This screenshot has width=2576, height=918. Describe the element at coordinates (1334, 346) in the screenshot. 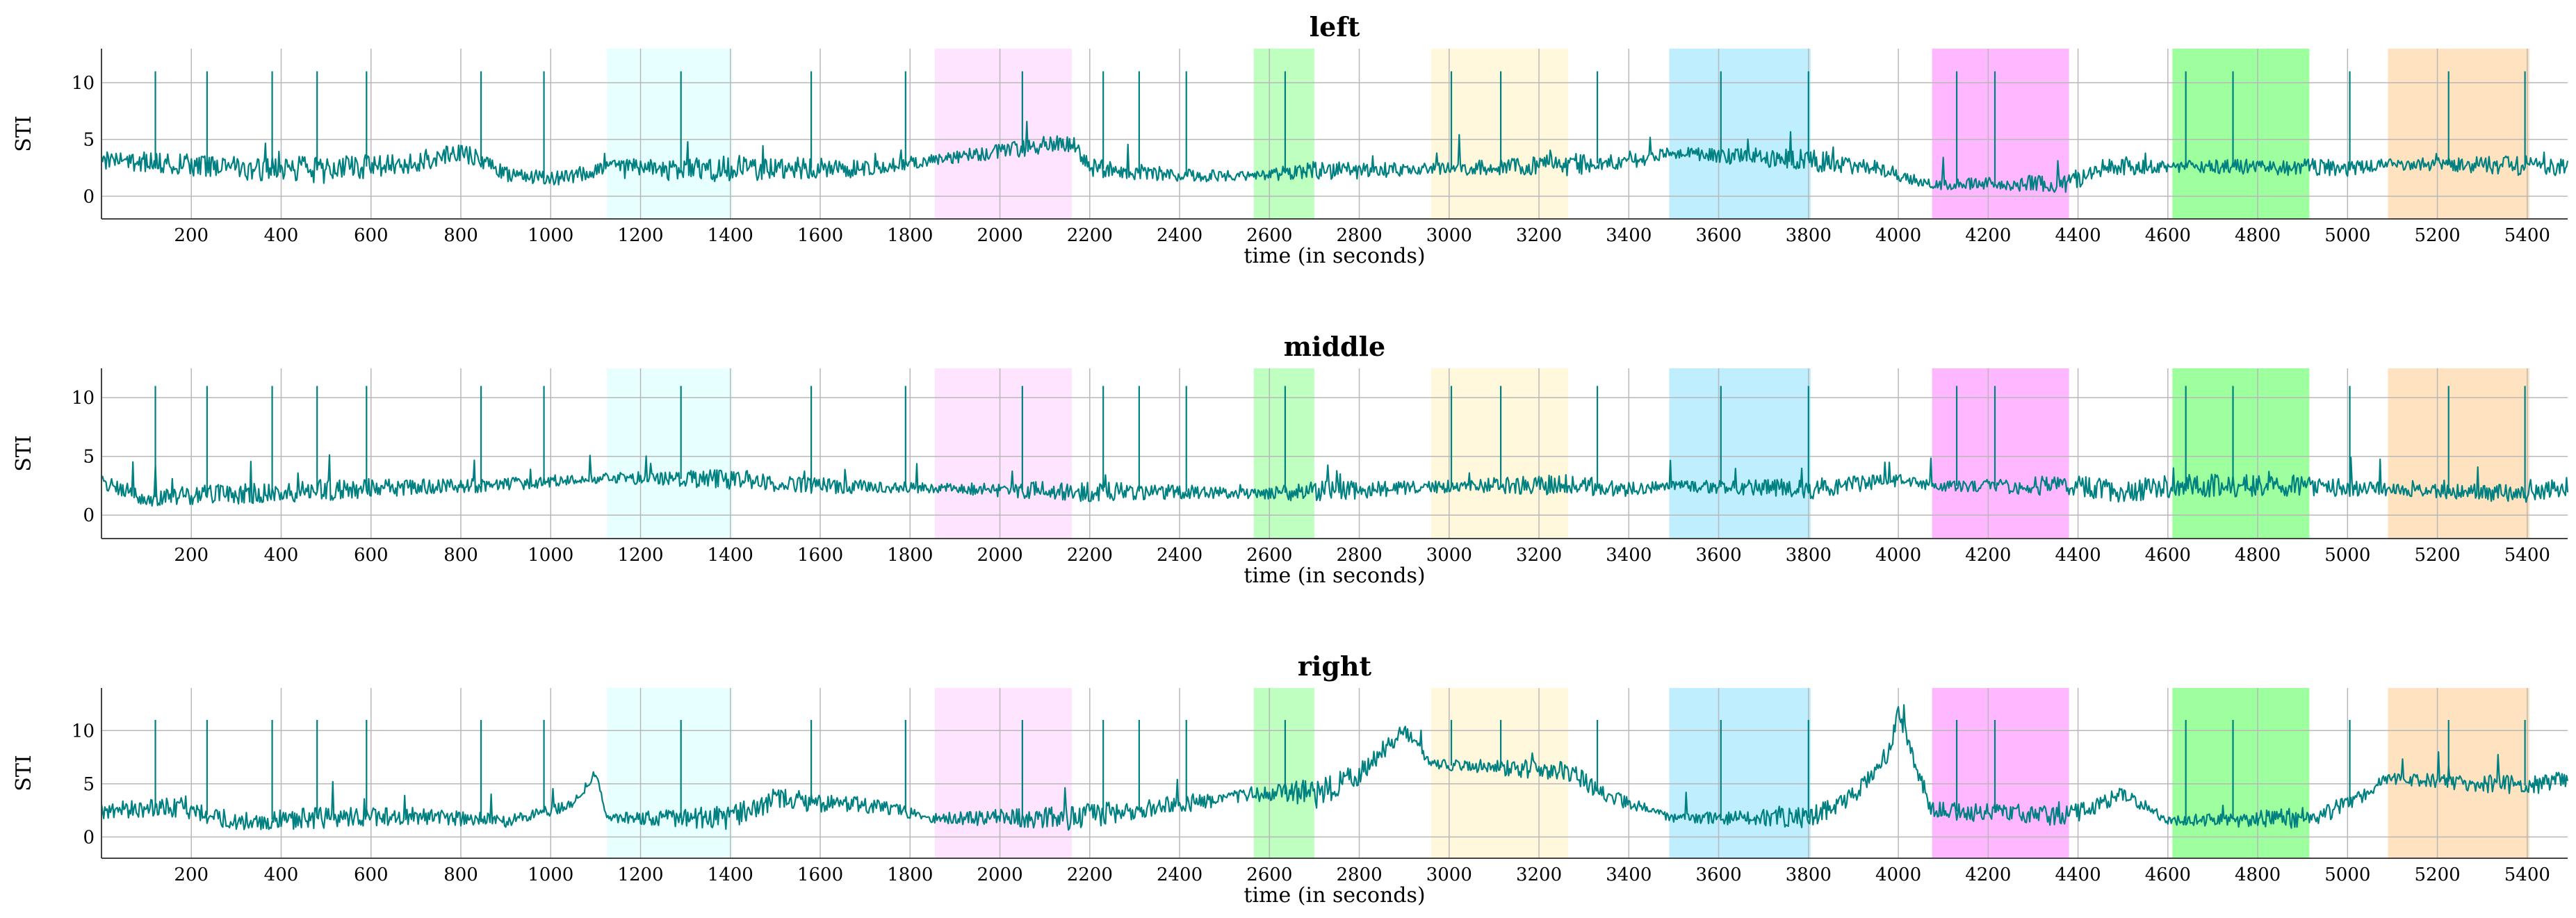

I see `panel-title: middle` at that location.